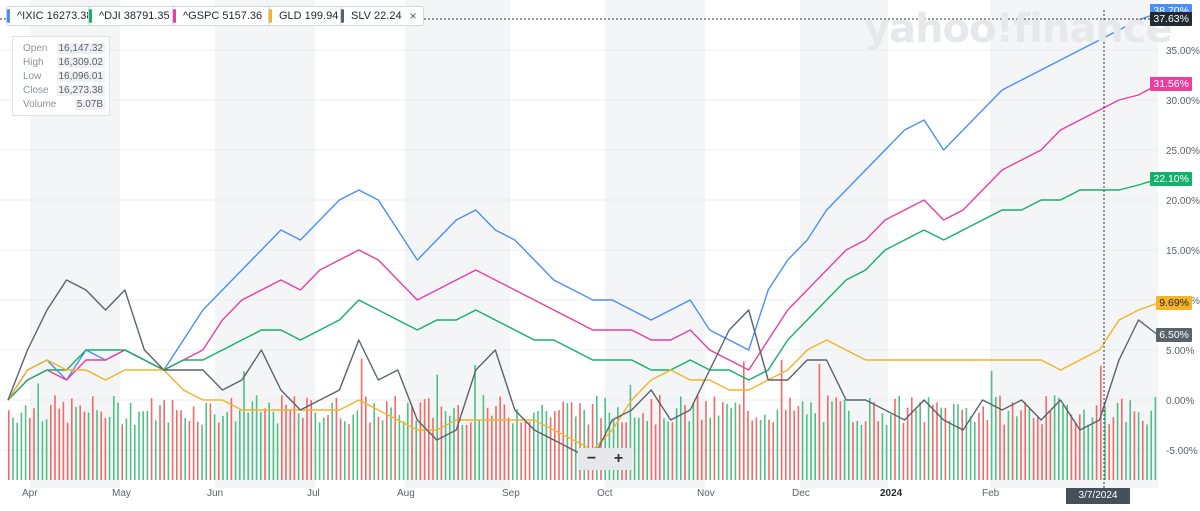  I want to click on x-tick-label: Apr, so click(30, 493).